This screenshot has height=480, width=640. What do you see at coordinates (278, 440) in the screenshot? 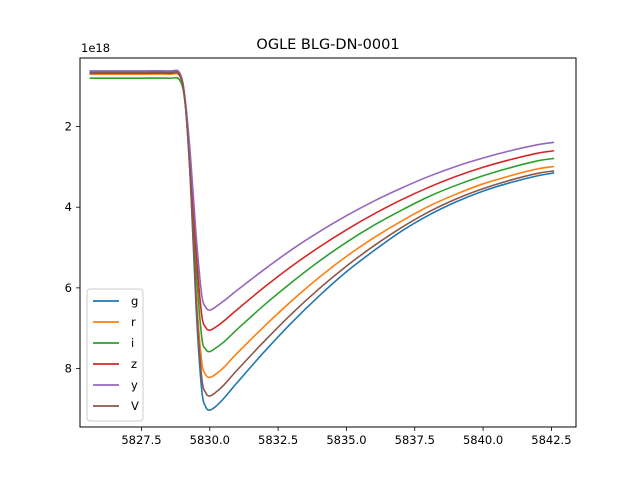
I see `x-tick-label: 5832.5` at bounding box center [278, 440].